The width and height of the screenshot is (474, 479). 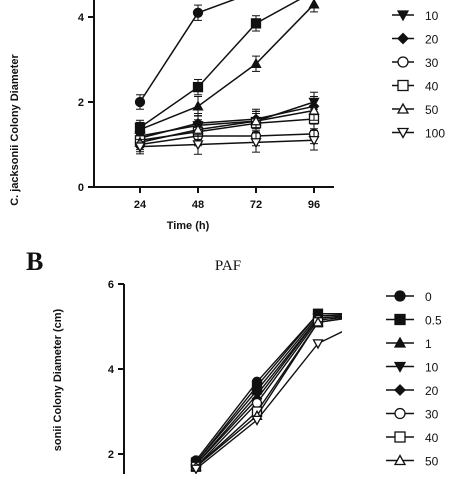 I want to click on panel-b-legend-label: 1, so click(x=428, y=344).